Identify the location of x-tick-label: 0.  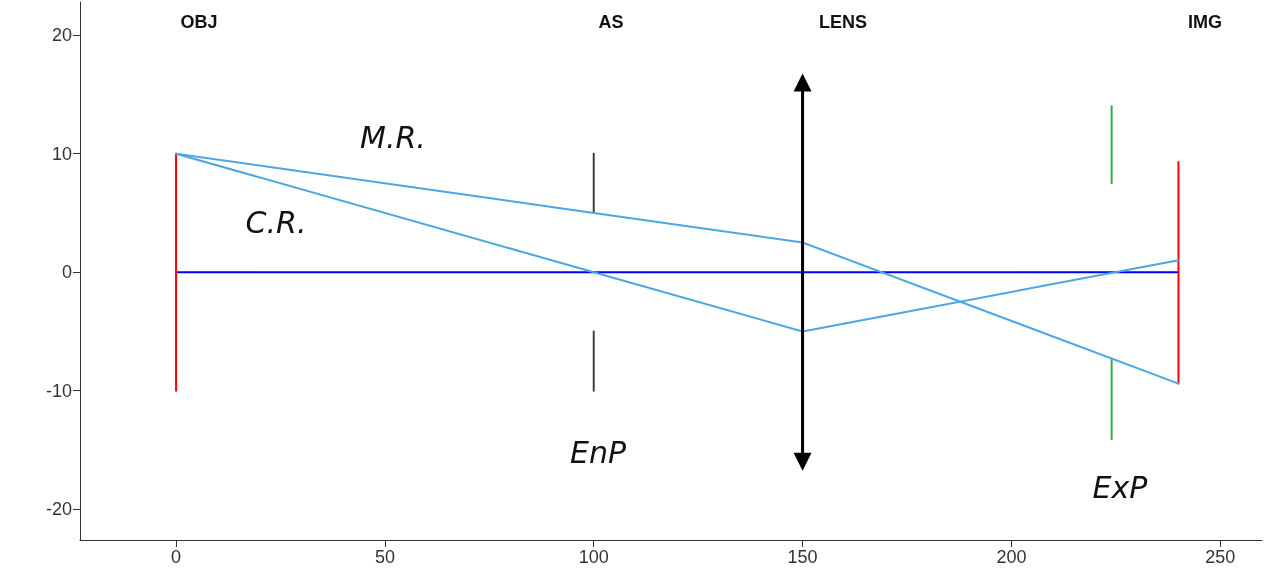
(176, 557).